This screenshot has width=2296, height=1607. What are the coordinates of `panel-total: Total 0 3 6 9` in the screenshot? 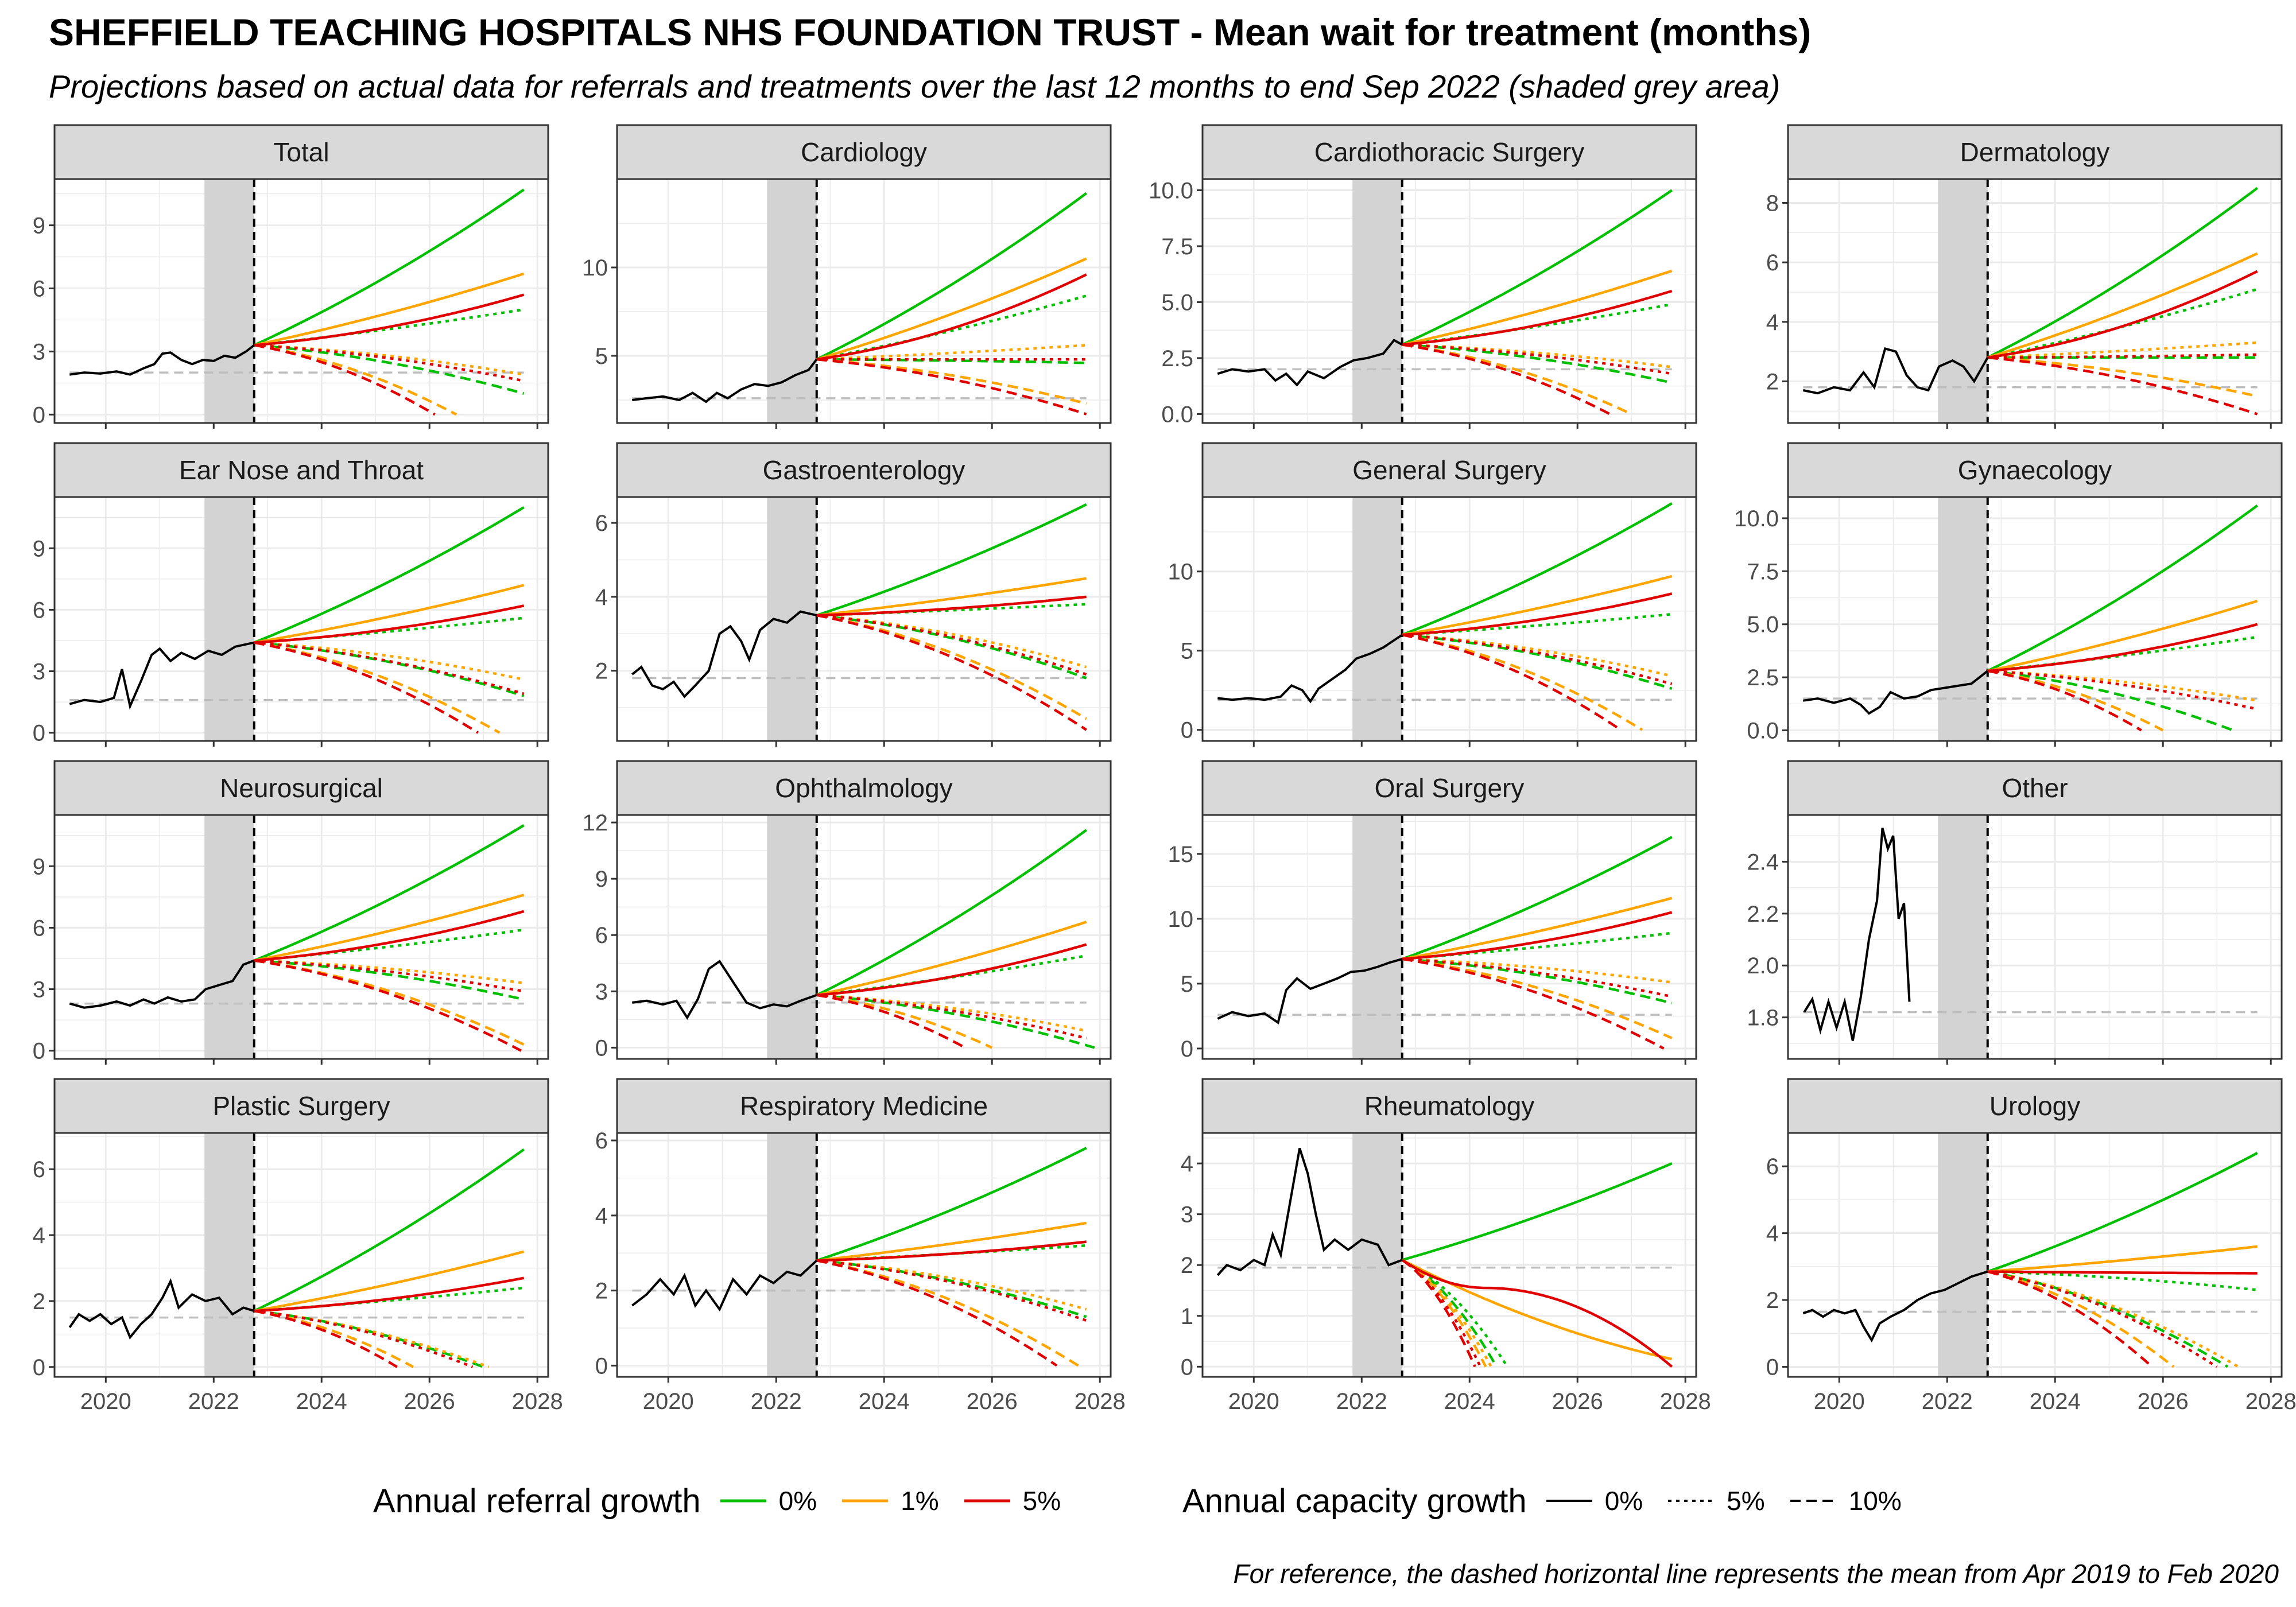 It's located at (291, 276).